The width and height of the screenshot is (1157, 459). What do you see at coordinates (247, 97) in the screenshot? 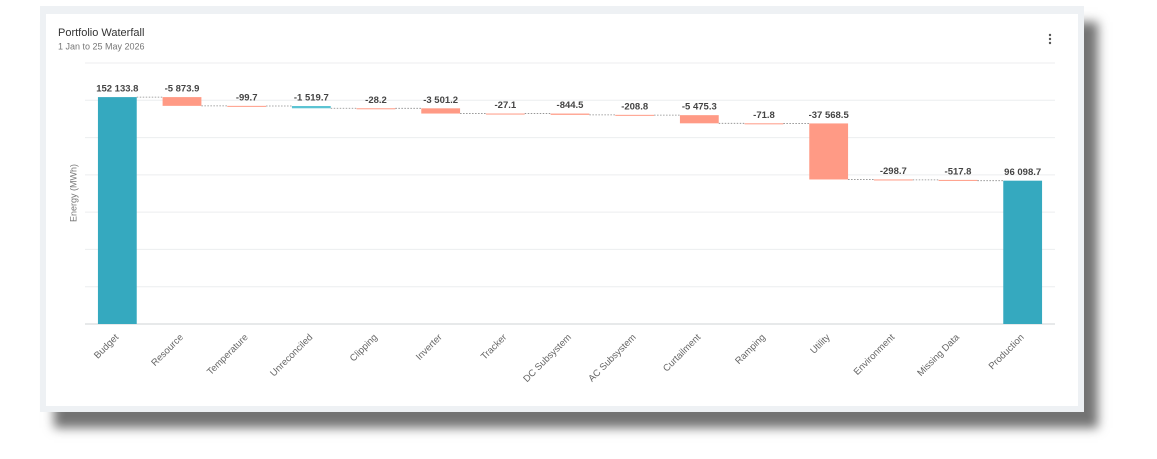
I see `data-label: -99.7` at bounding box center [247, 97].